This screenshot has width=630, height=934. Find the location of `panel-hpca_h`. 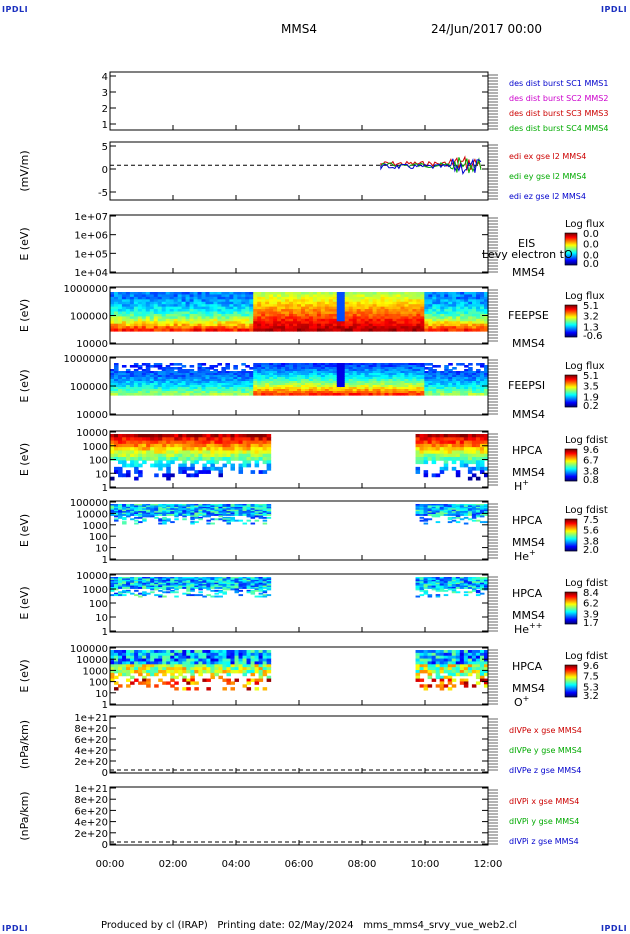

panel-hpca_h is located at coordinates (343, 459).